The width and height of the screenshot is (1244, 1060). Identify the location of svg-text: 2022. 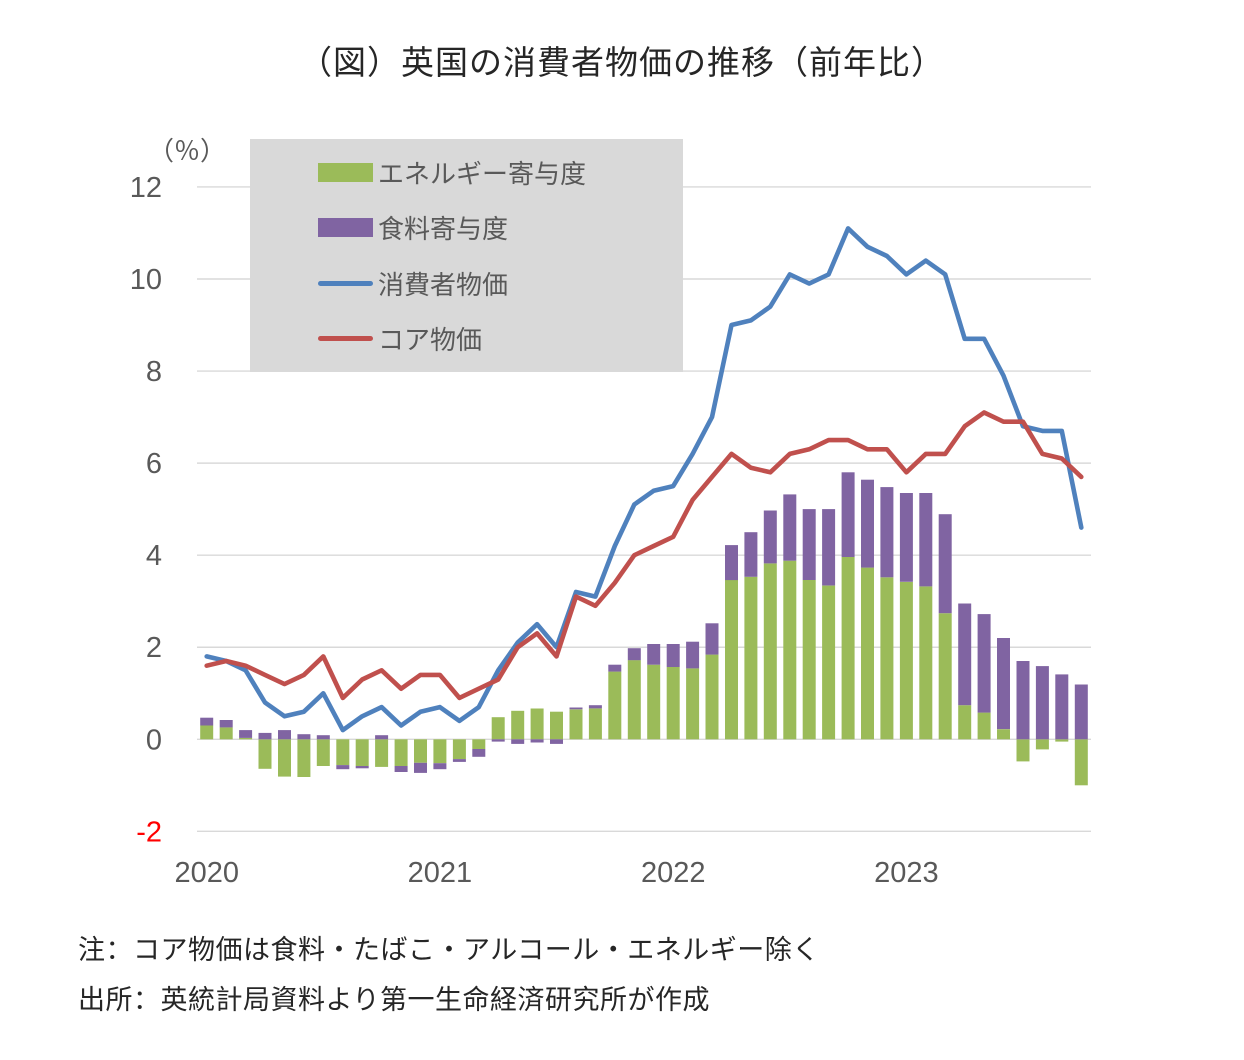
(673, 873).